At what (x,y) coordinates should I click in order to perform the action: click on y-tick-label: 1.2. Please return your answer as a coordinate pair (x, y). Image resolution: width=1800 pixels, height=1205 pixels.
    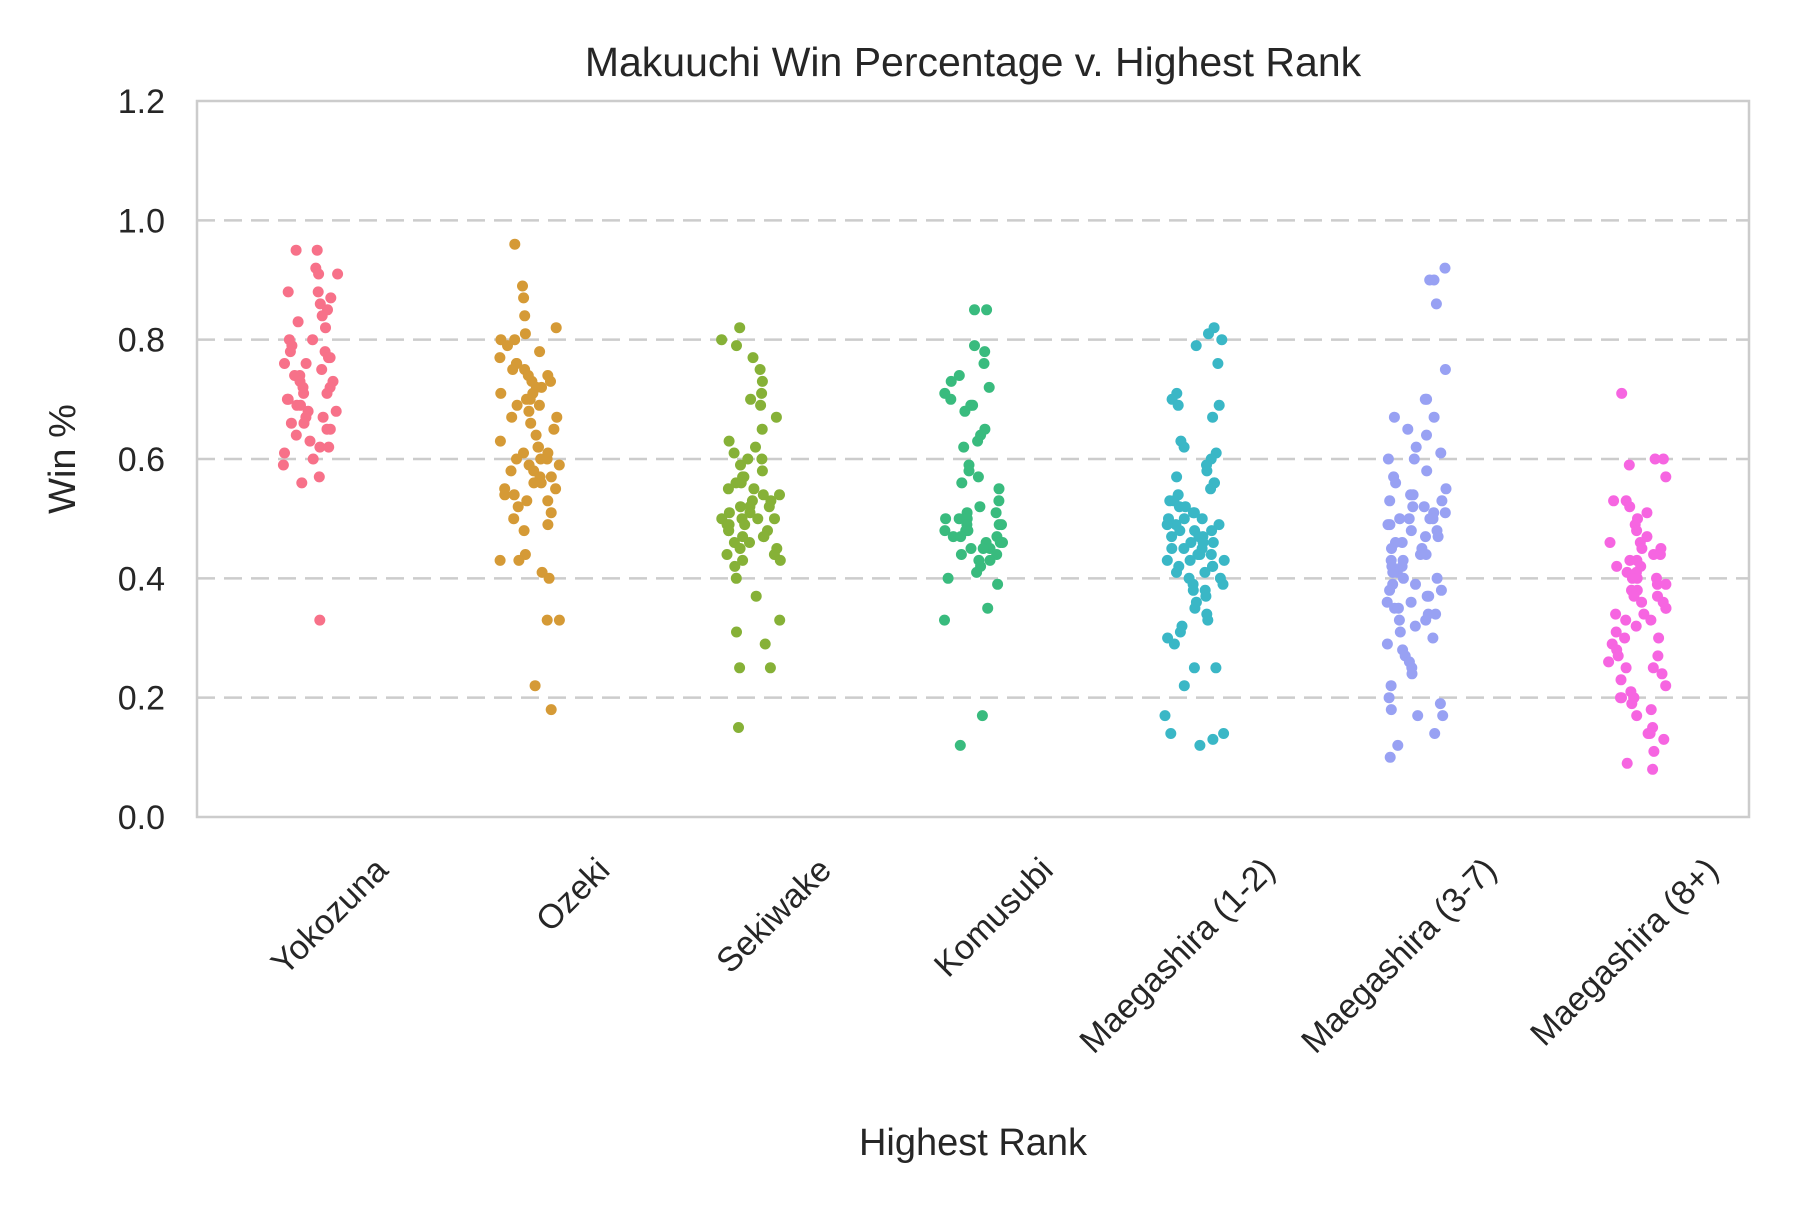
    Looking at the image, I should click on (141, 102).